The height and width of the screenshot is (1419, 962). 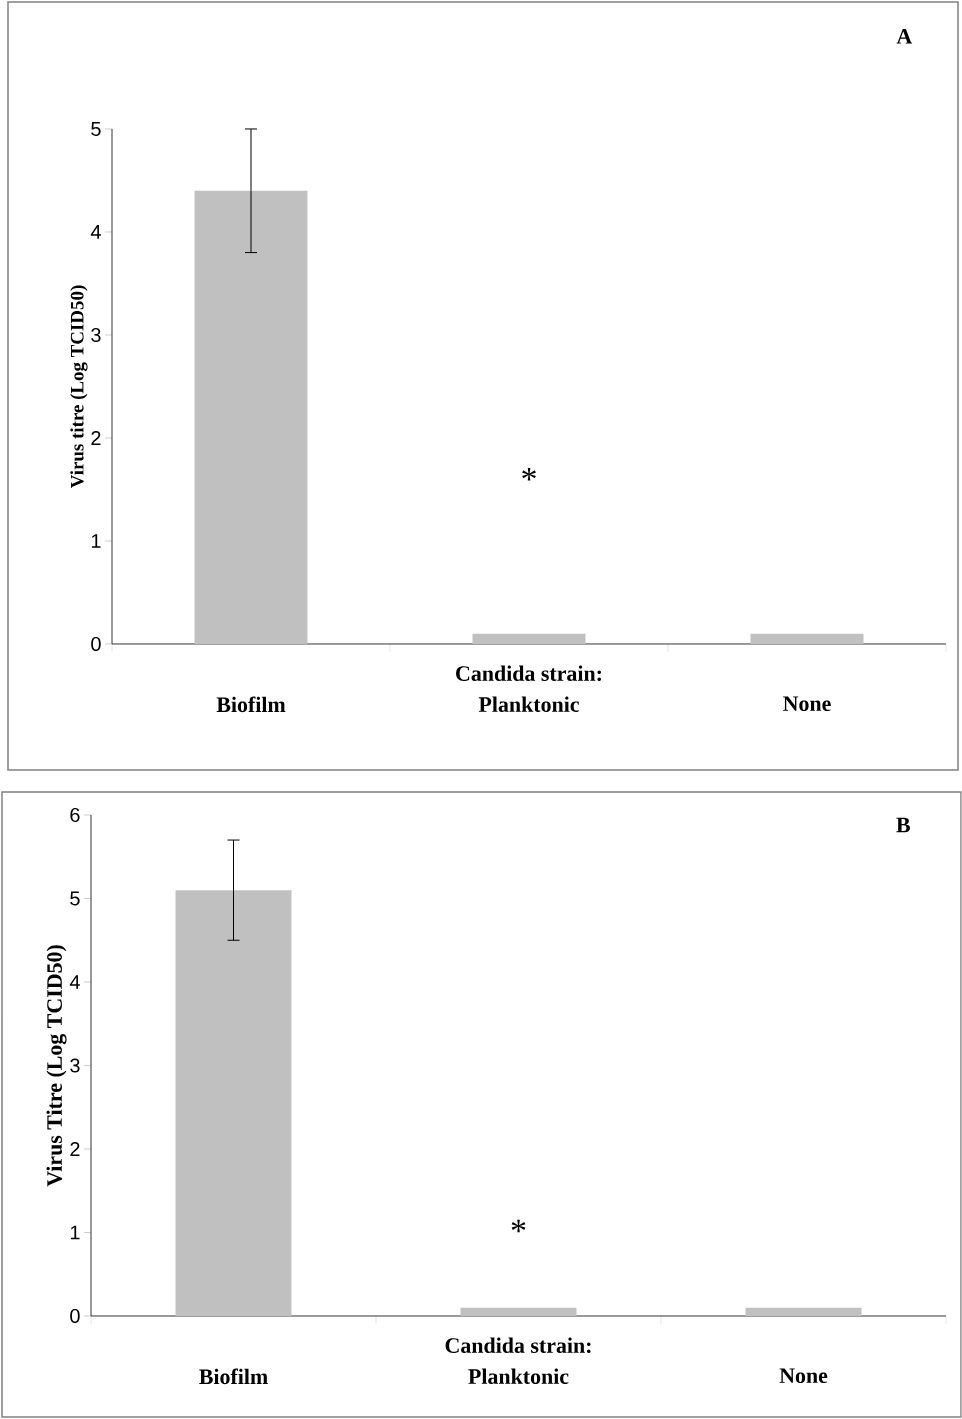 What do you see at coordinates (56, 1066) in the screenshot?
I see `y-axis-title: Virus Titre (Log TCID50)` at bounding box center [56, 1066].